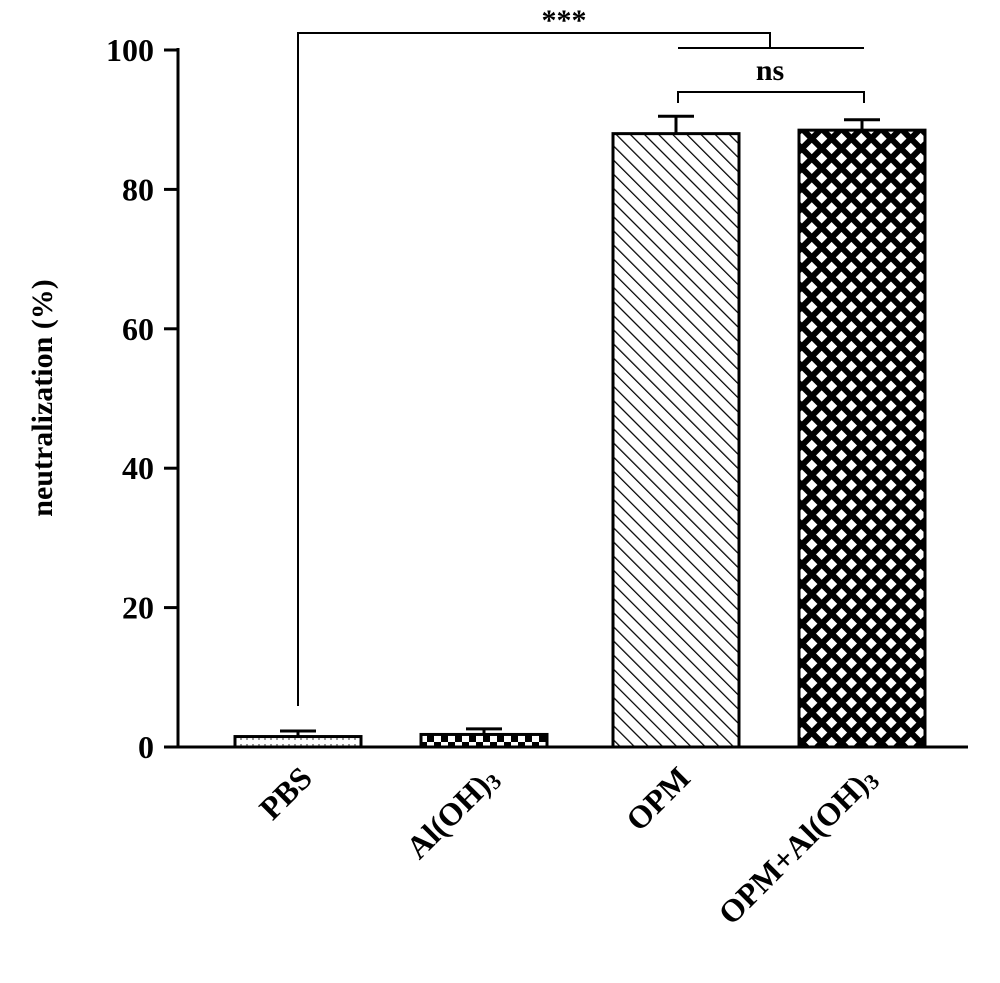  Describe the element at coordinates (797, 845) in the screenshot. I see `x-tick-label: OPM+Al(OH)3` at that location.